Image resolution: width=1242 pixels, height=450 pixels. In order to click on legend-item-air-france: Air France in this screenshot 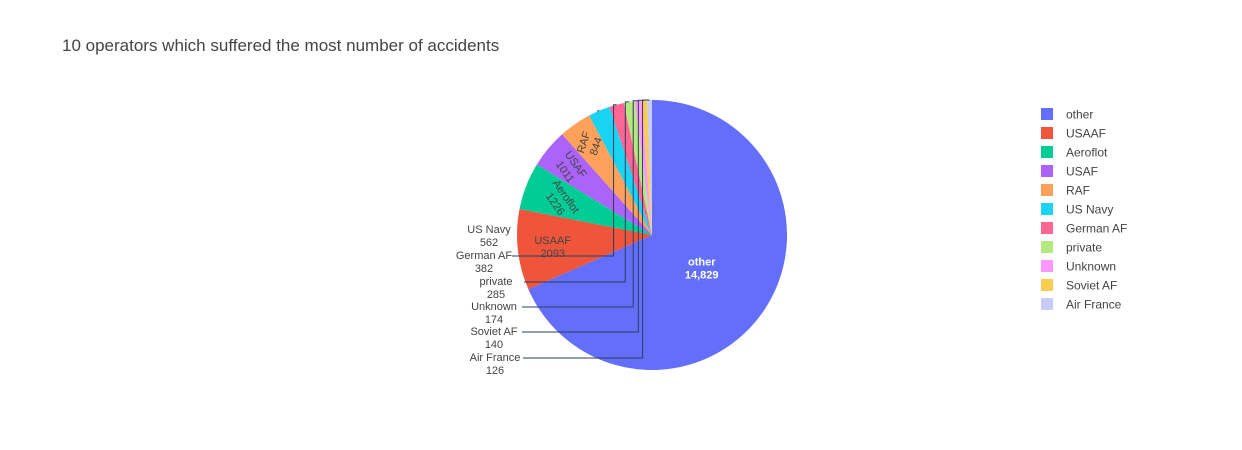, I will do `click(1081, 305)`.